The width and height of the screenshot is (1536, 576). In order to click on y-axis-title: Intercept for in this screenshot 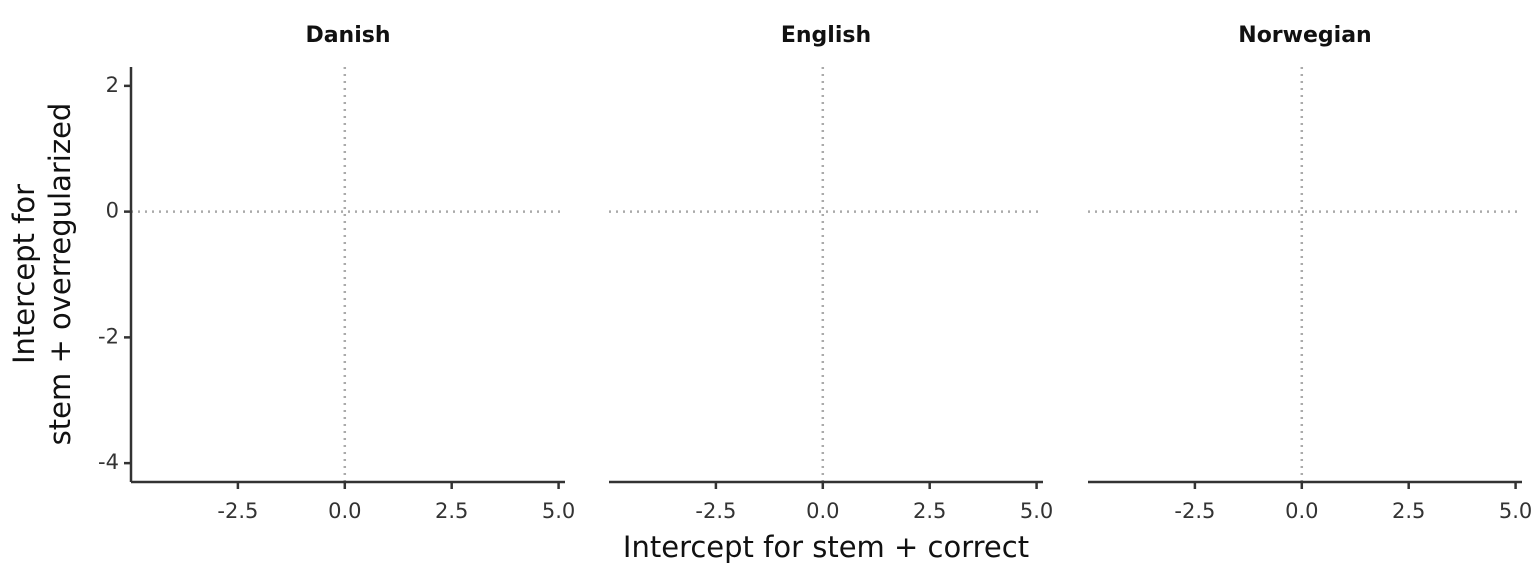, I will do `click(24, 274)`.